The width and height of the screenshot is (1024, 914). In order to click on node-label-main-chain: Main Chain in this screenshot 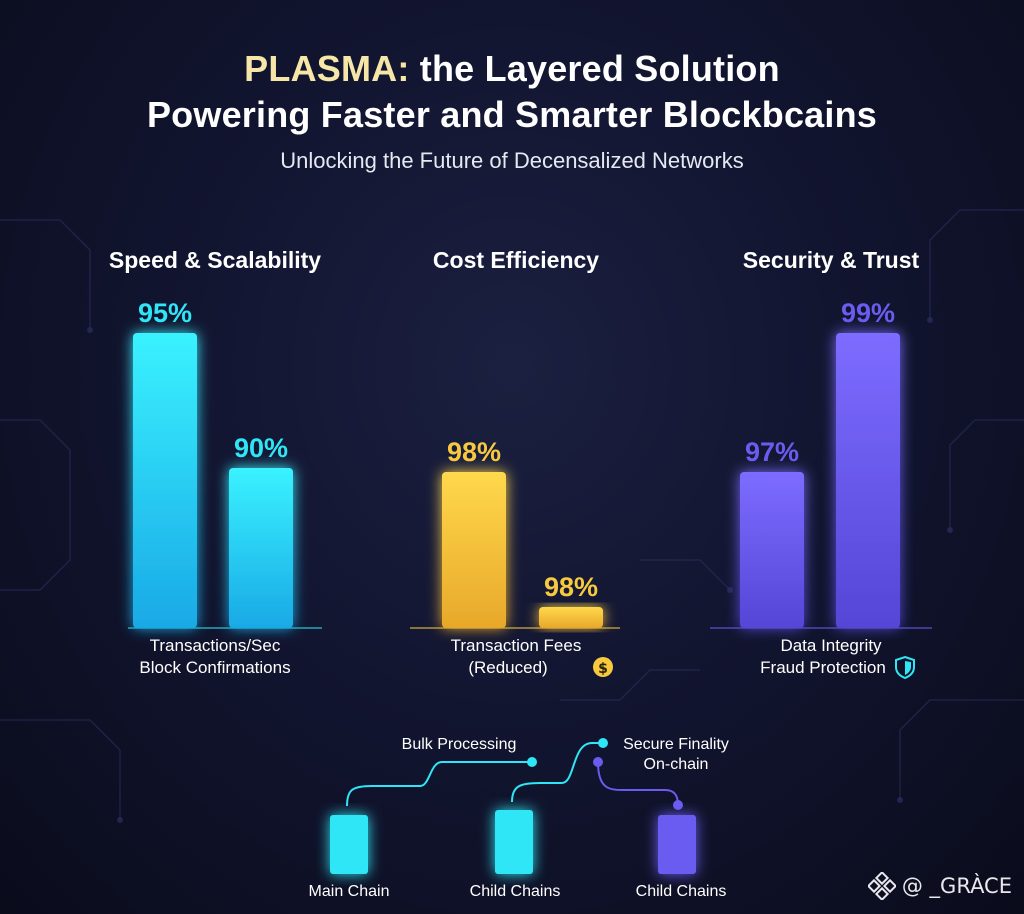, I will do `click(349, 891)`.